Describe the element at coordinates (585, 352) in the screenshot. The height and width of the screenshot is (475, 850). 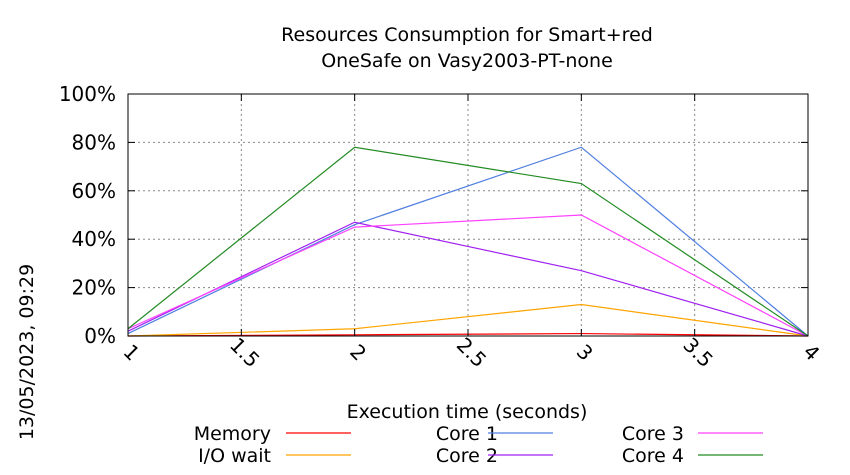
I see `x-tick-label: 3` at that location.